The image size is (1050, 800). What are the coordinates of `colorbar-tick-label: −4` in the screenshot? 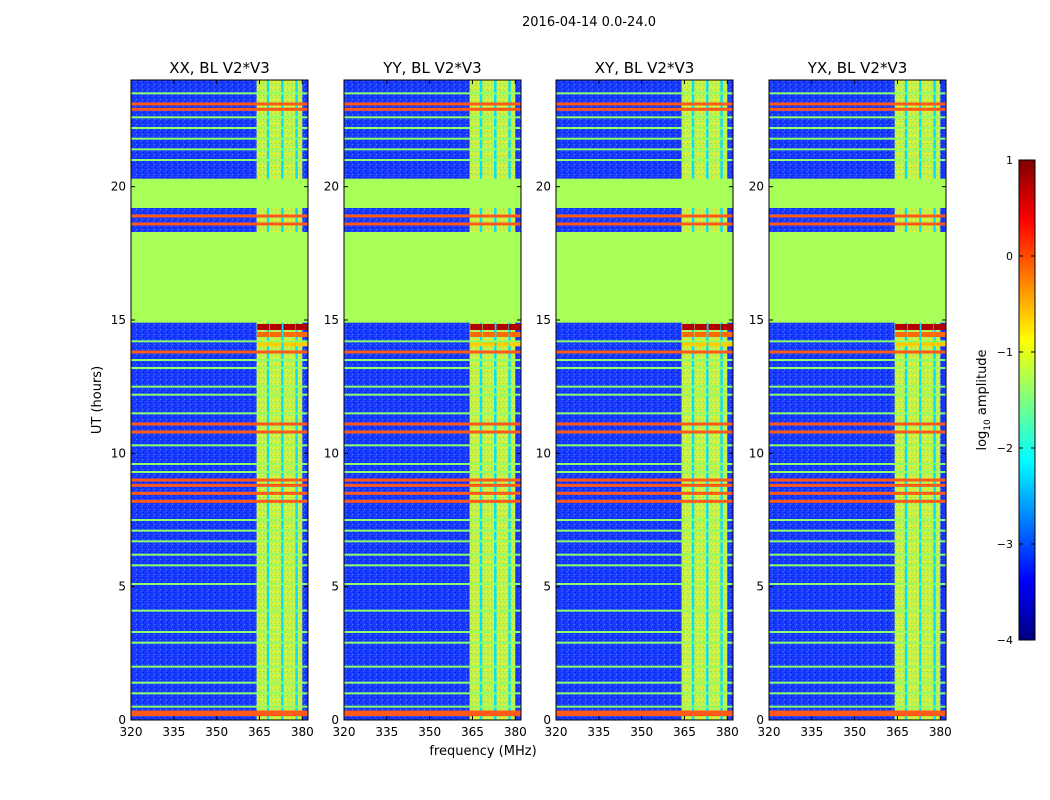 It's located at (1005, 640).